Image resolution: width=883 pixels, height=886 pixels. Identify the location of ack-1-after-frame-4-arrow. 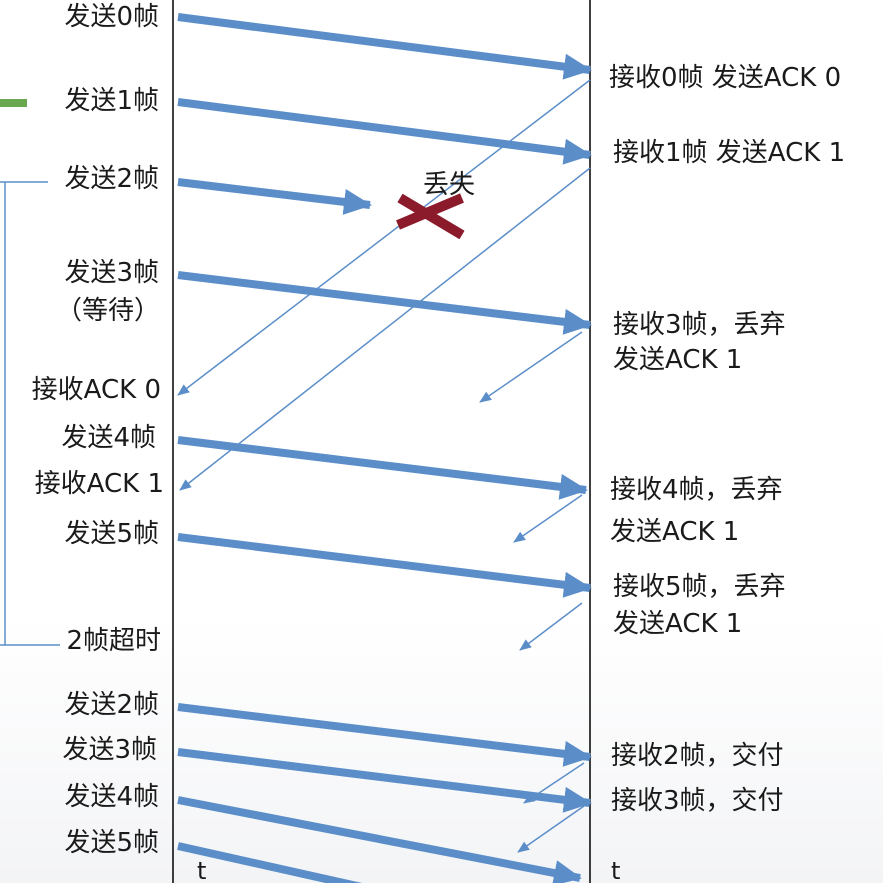
(548, 518).